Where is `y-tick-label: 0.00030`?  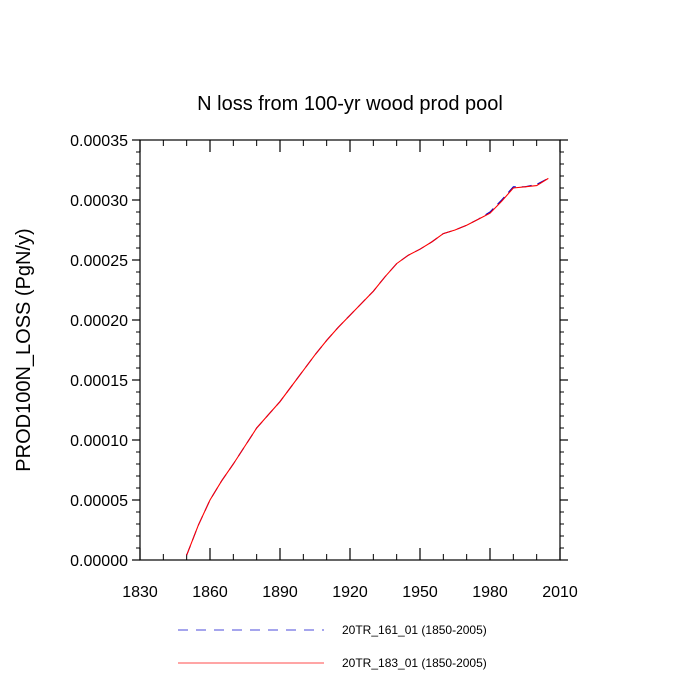
y-tick-label: 0.00030 is located at coordinates (99, 201).